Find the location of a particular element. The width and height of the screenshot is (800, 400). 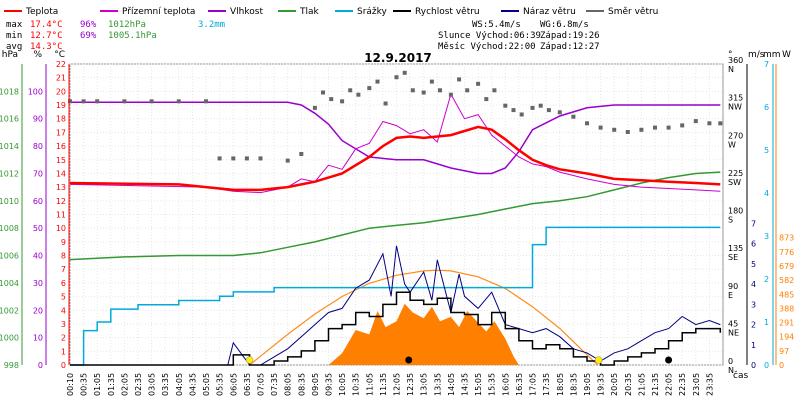

x-tick-label: 03:35 is located at coordinates (165, 384).